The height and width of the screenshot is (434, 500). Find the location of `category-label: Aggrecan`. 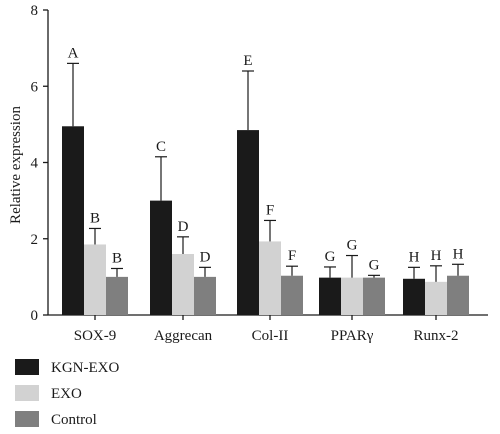

category-label: Aggrecan is located at coordinates (183, 336).